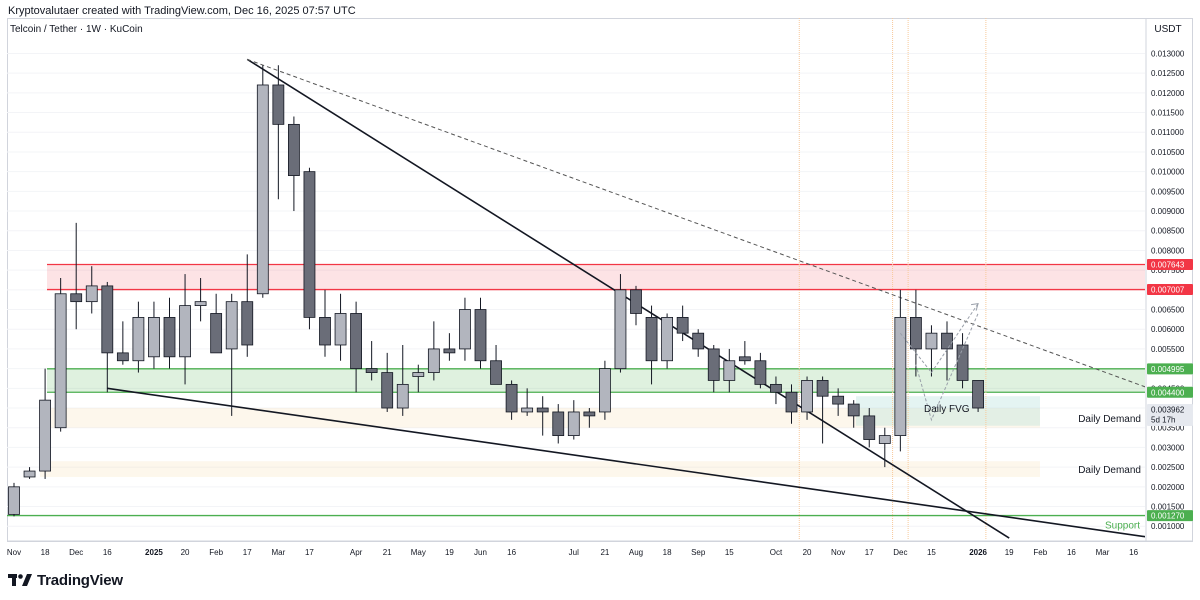 This screenshot has width=1200, height=600. I want to click on x-tick-label: May, so click(418, 552).